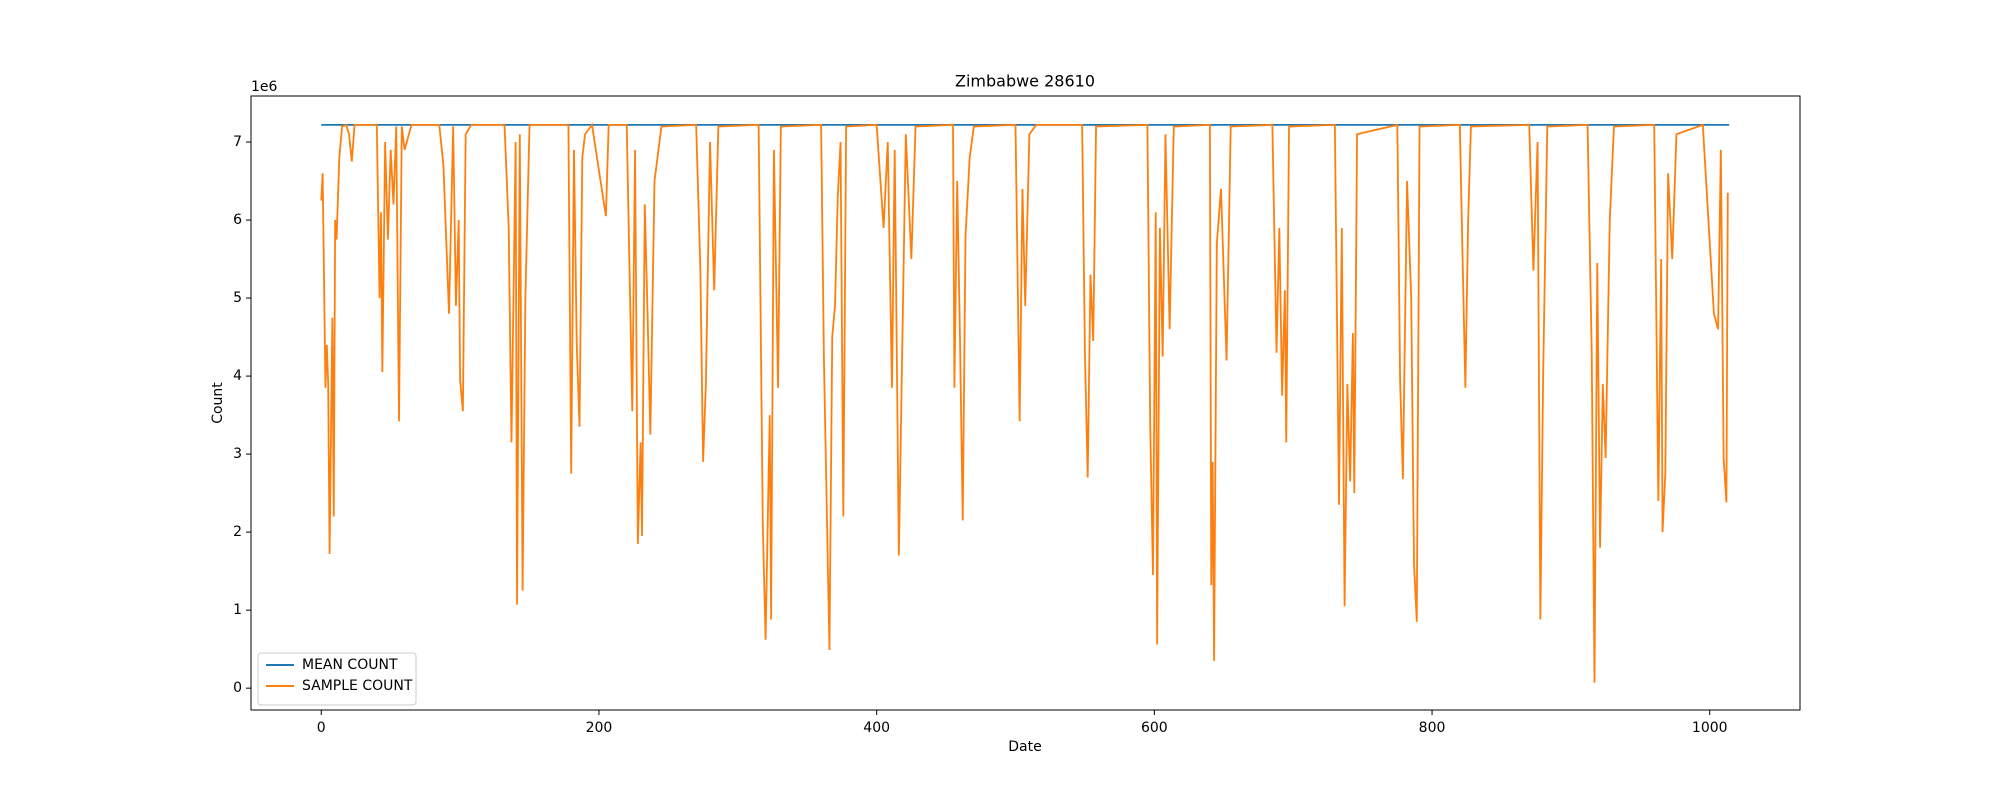  What do you see at coordinates (321, 728) in the screenshot?
I see `x-tick-label: 0` at bounding box center [321, 728].